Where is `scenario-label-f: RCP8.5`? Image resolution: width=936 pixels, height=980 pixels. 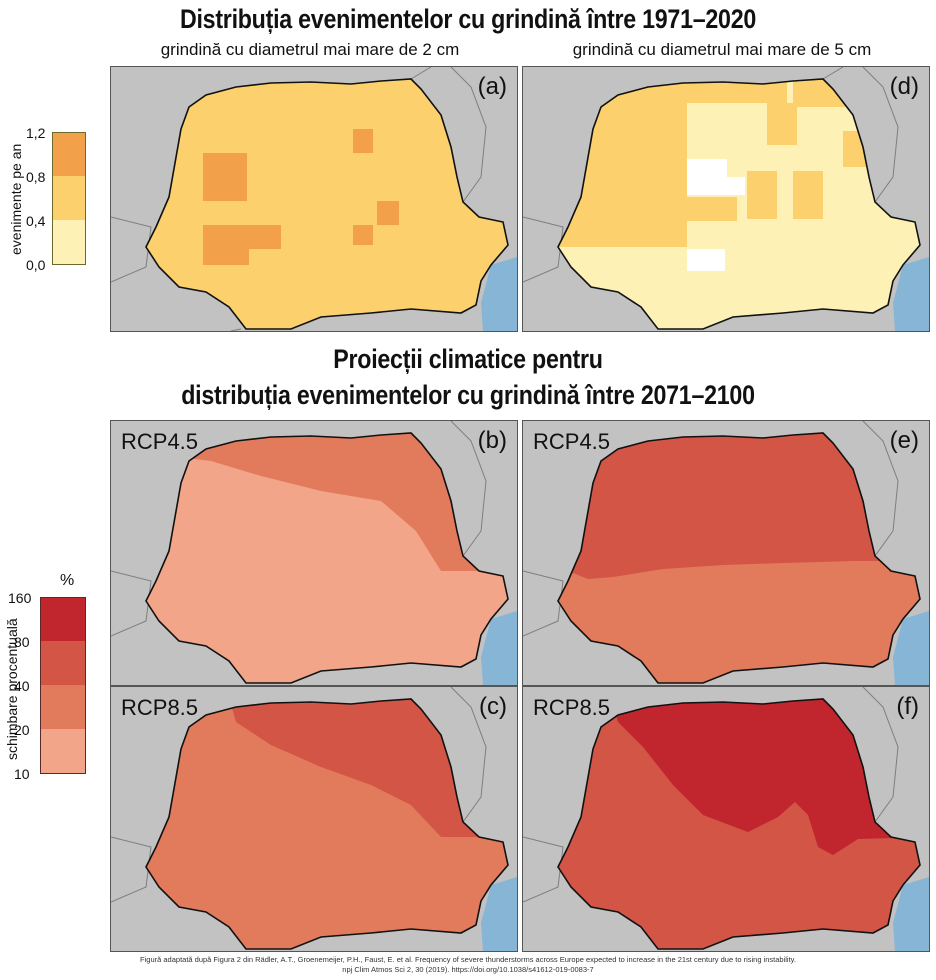 scenario-label-f: RCP8.5 is located at coordinates (572, 707).